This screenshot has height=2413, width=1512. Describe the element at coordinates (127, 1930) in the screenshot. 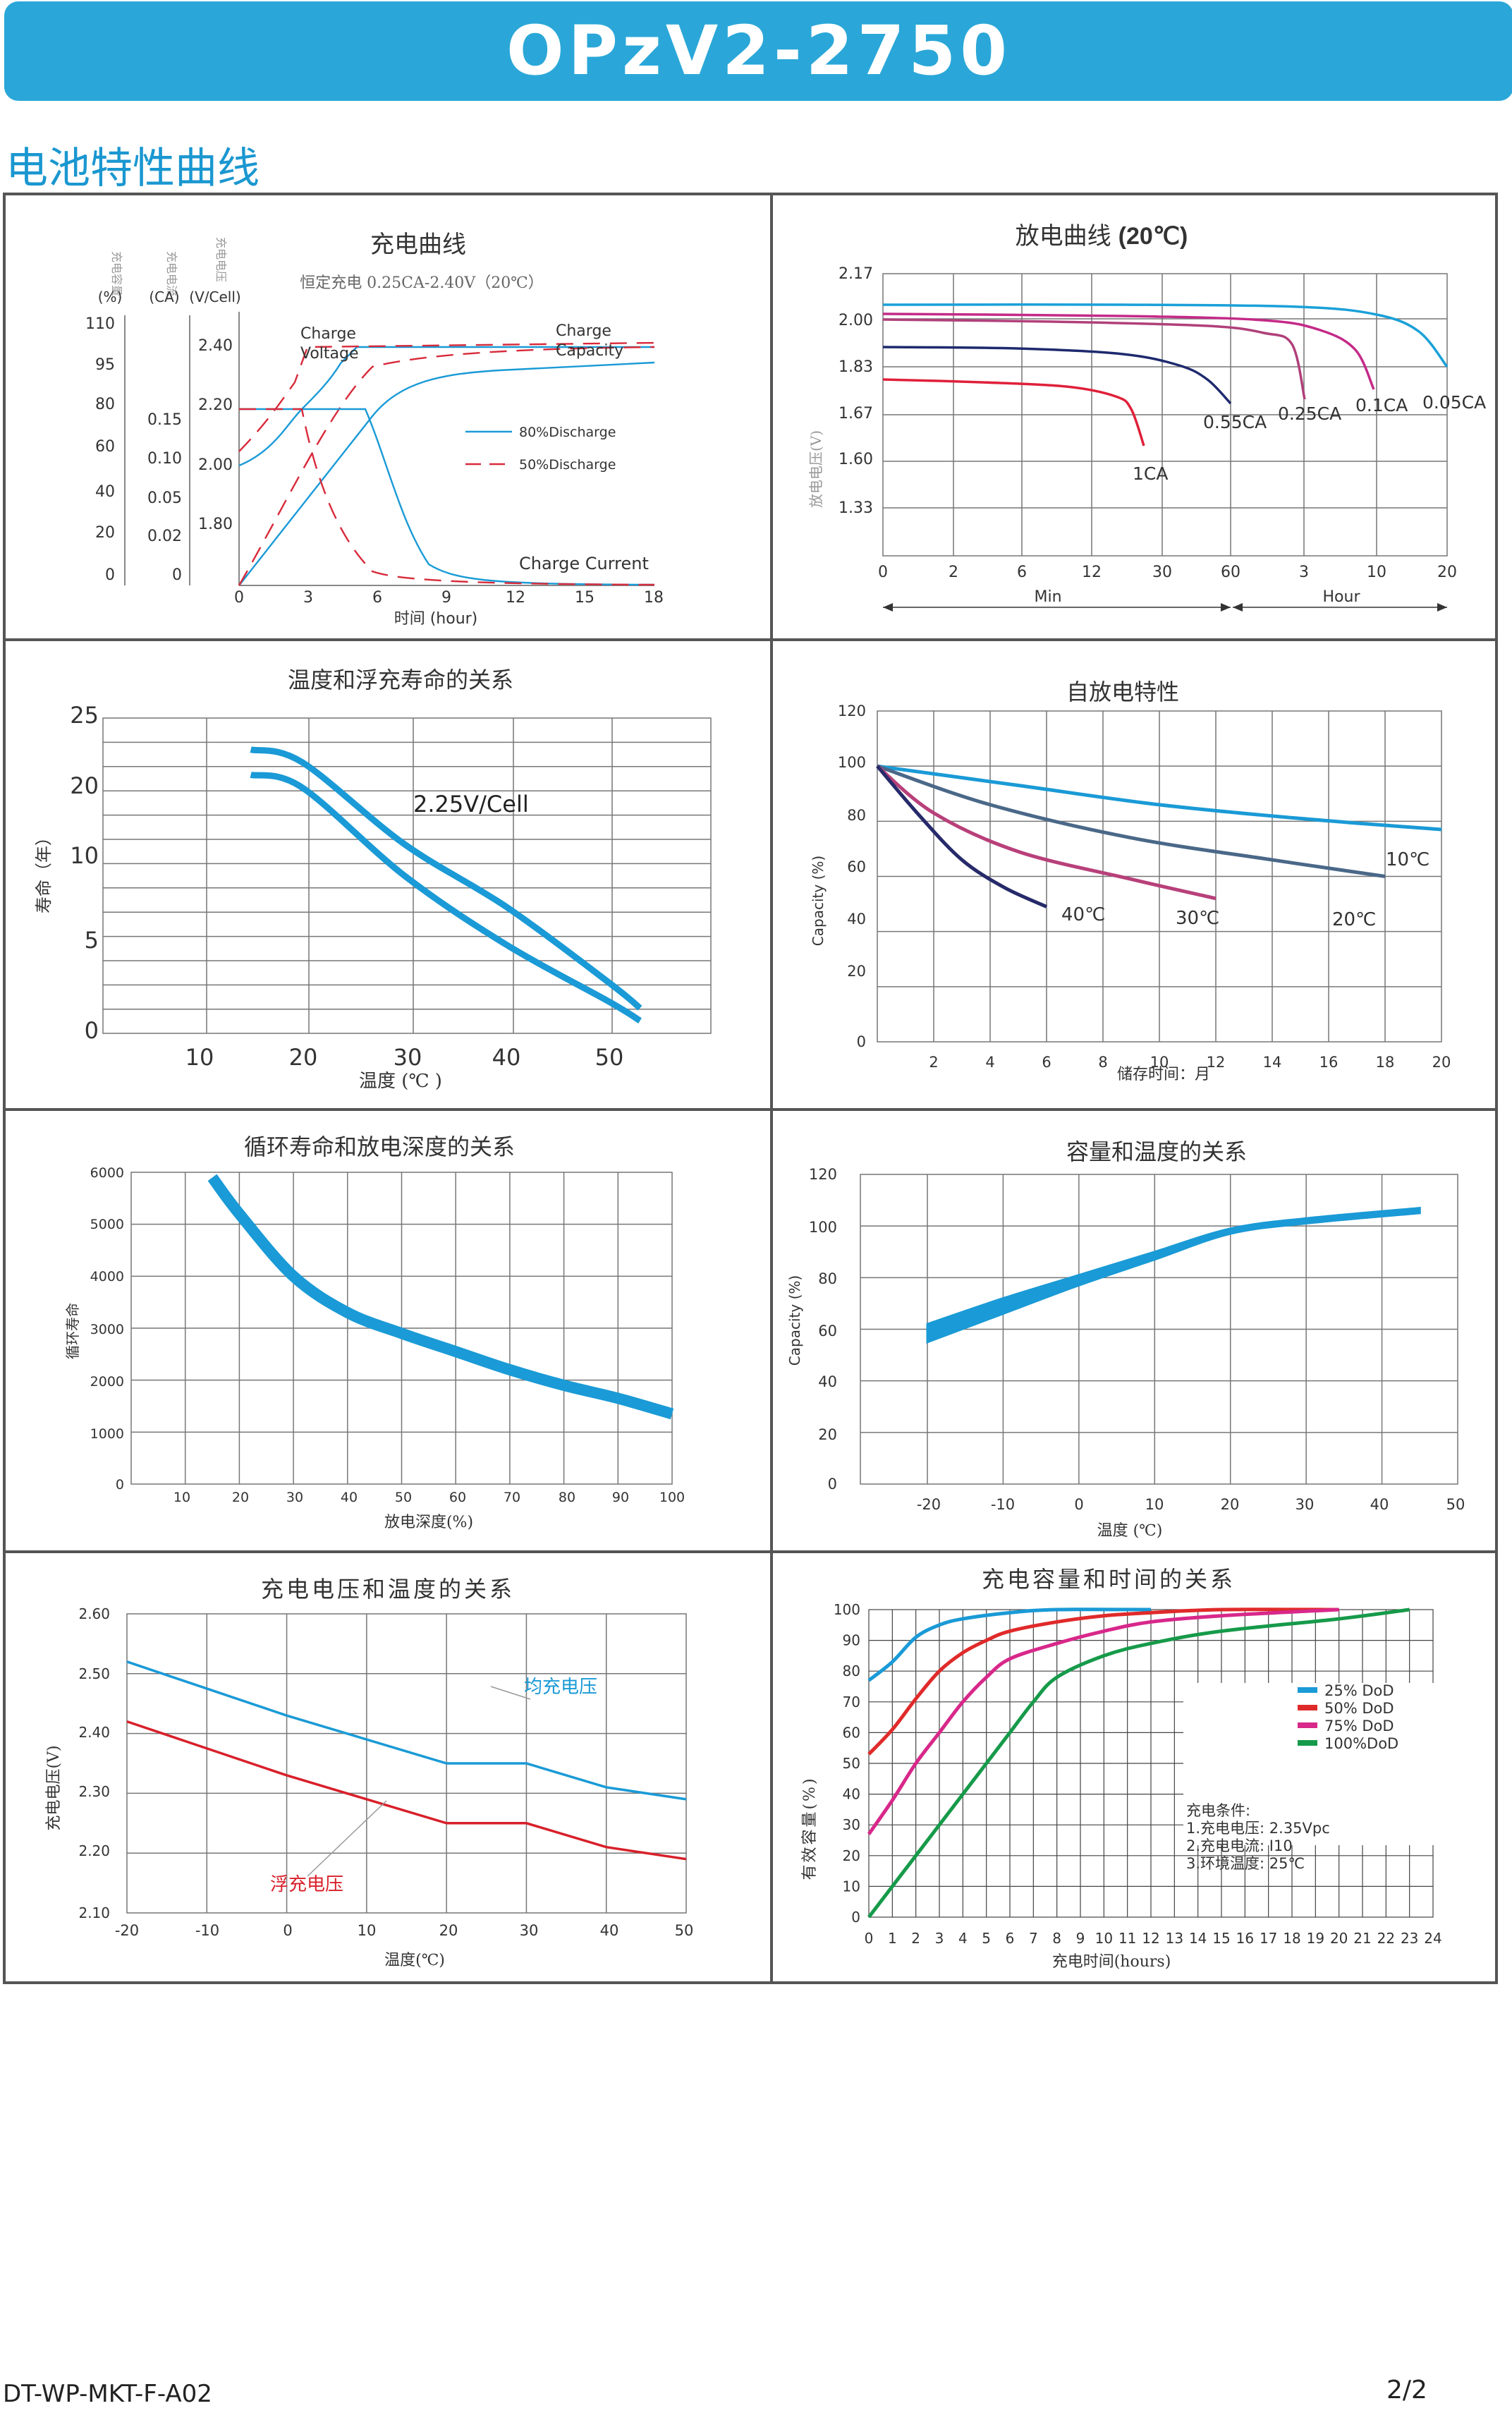

I see `x-tick: -20` at that location.